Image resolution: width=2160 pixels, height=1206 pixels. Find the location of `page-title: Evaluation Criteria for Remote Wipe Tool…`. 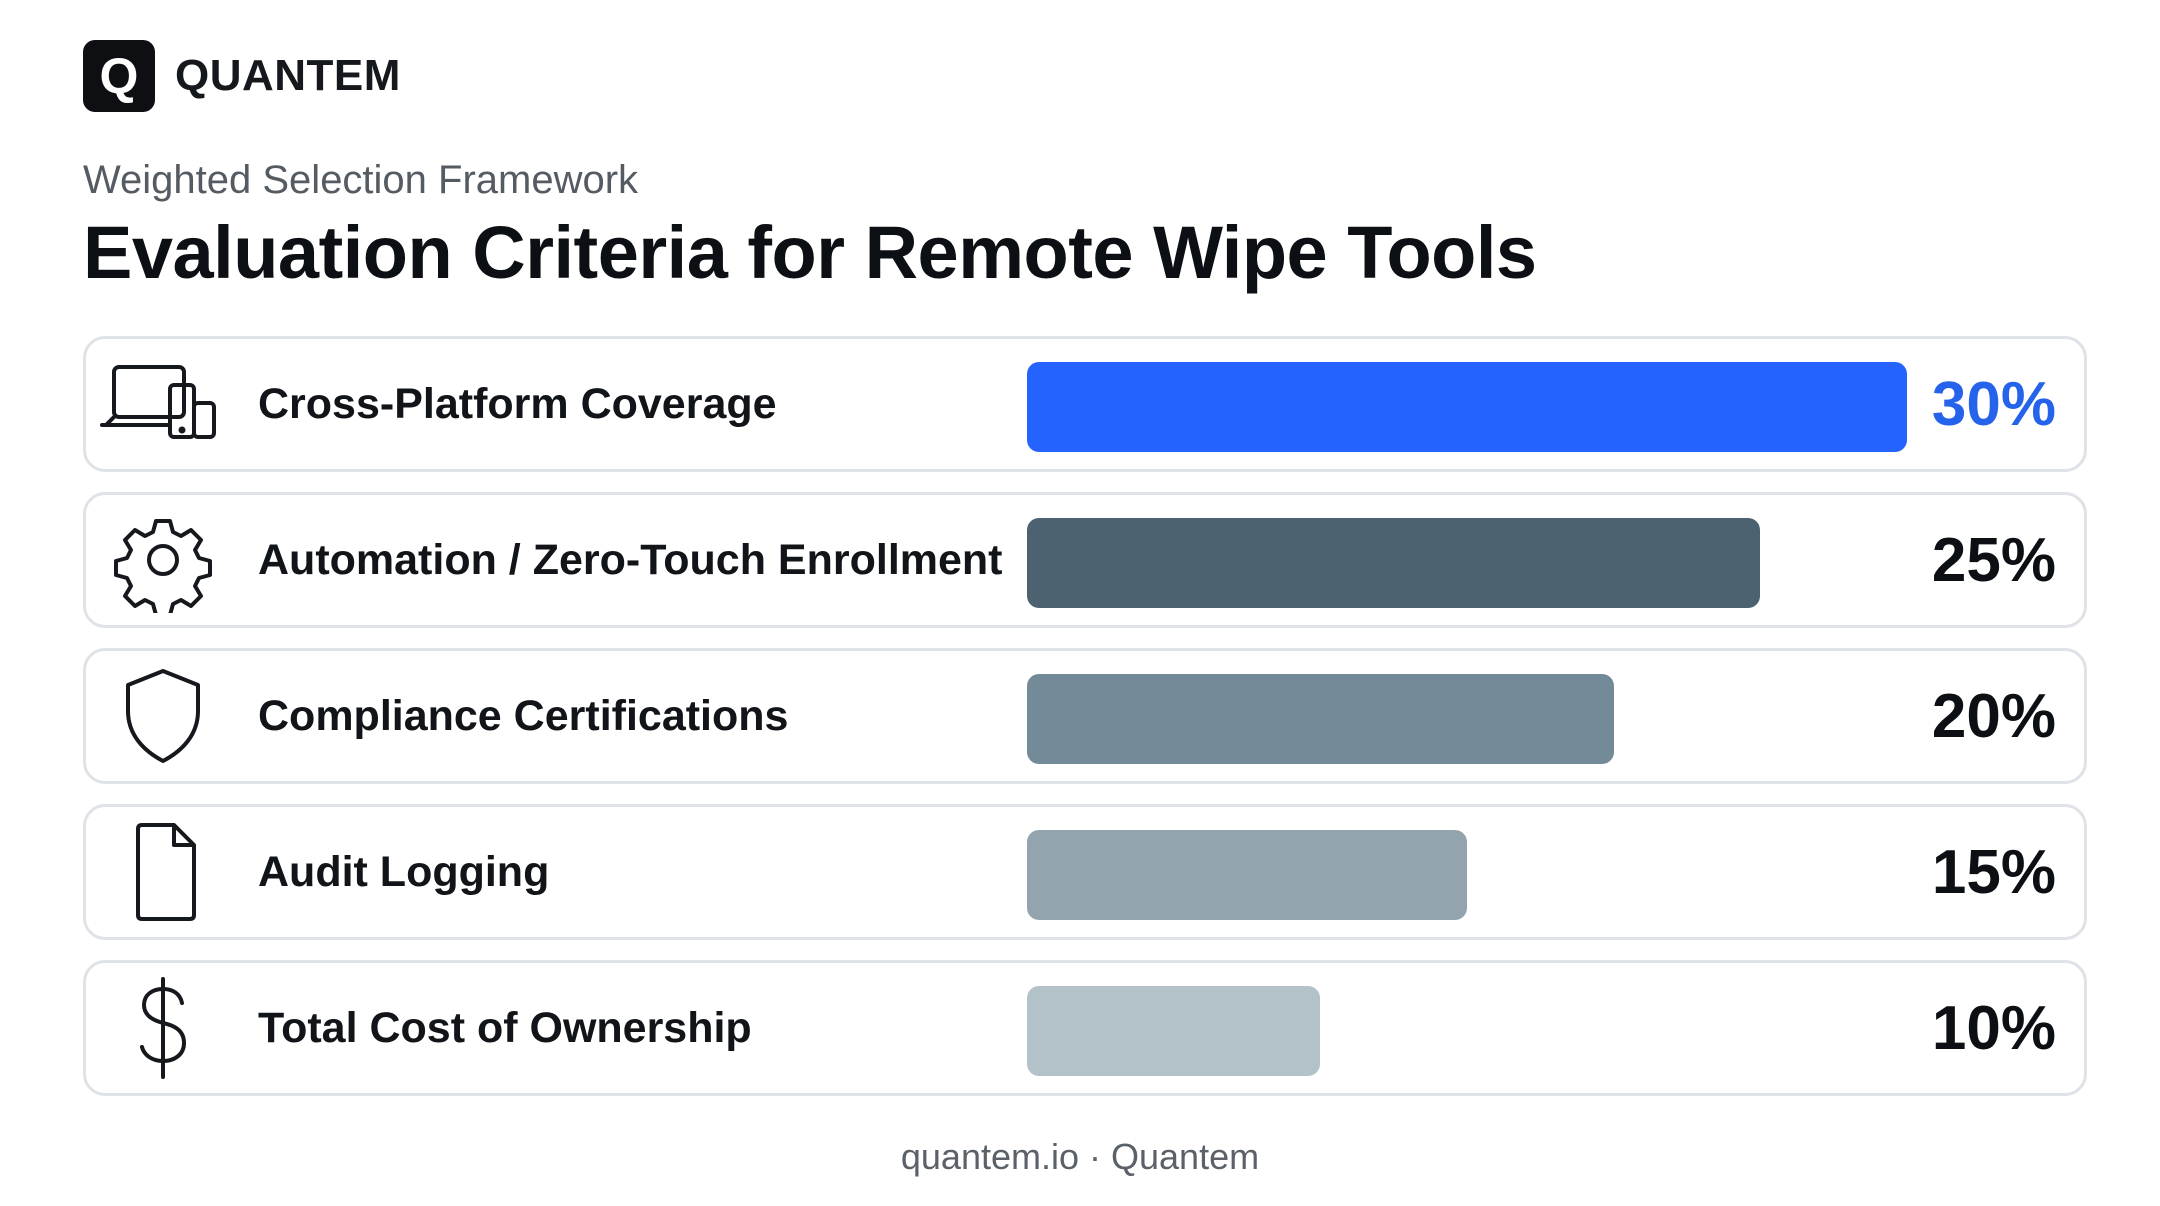

page-title: Evaluation Criteria for Remote Wipe Tool… is located at coordinates (810, 252).